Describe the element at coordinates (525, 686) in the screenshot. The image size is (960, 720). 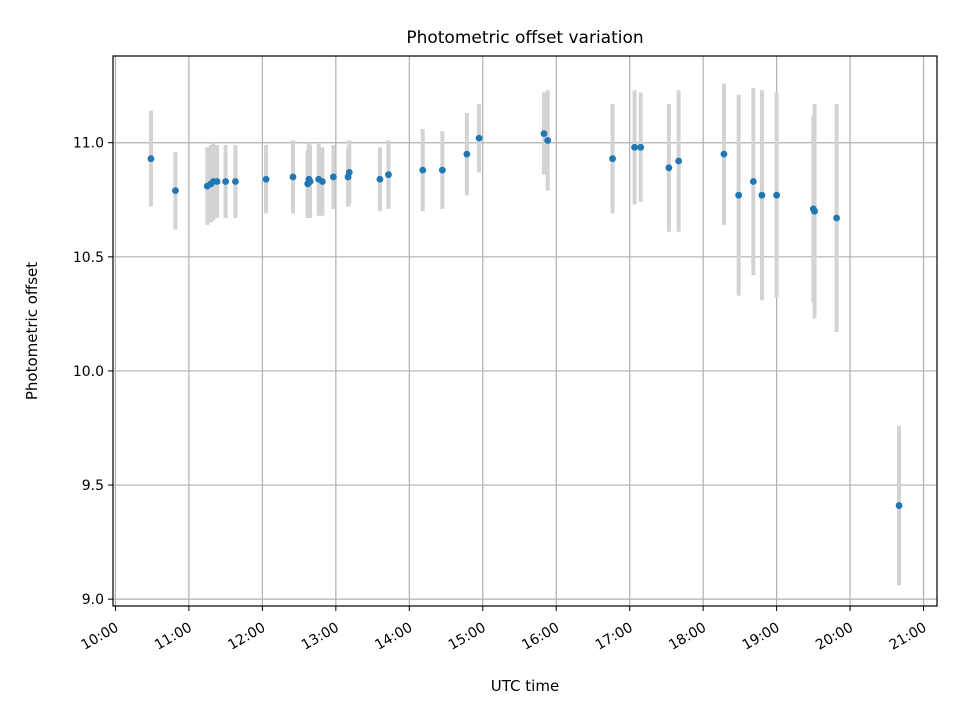
I see `x-axis-label: UTC time` at that location.